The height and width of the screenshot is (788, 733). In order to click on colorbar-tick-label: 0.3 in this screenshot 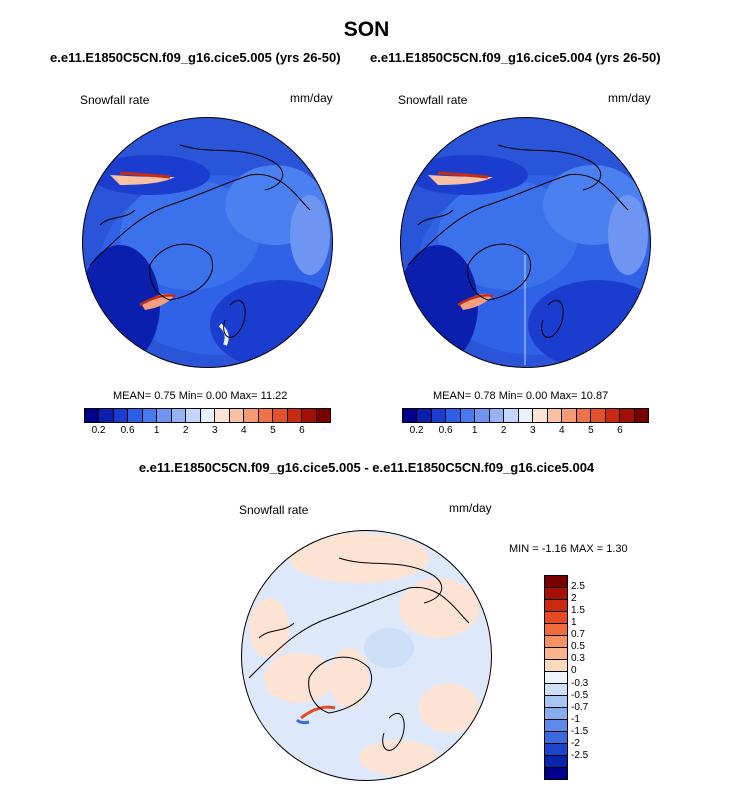, I will do `click(578, 659)`.